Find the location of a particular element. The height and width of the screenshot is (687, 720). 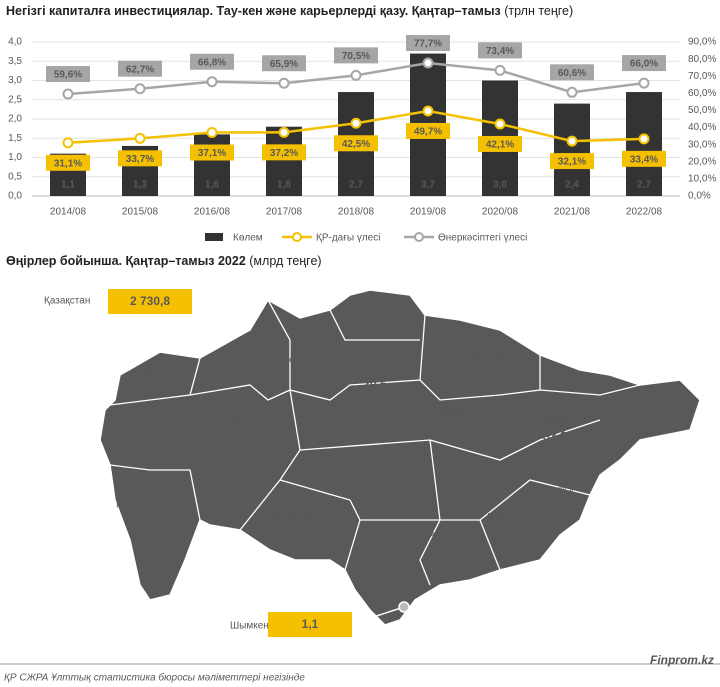

region-name: СҚО is located at coordinates (388, 308).